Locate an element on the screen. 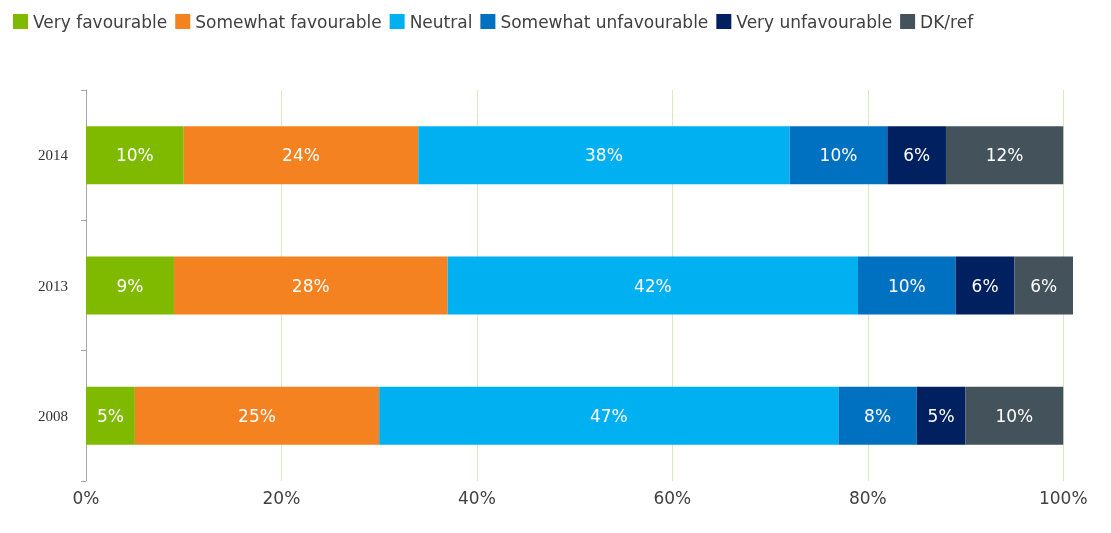  legend-label: Very favourable is located at coordinates (100, 21).